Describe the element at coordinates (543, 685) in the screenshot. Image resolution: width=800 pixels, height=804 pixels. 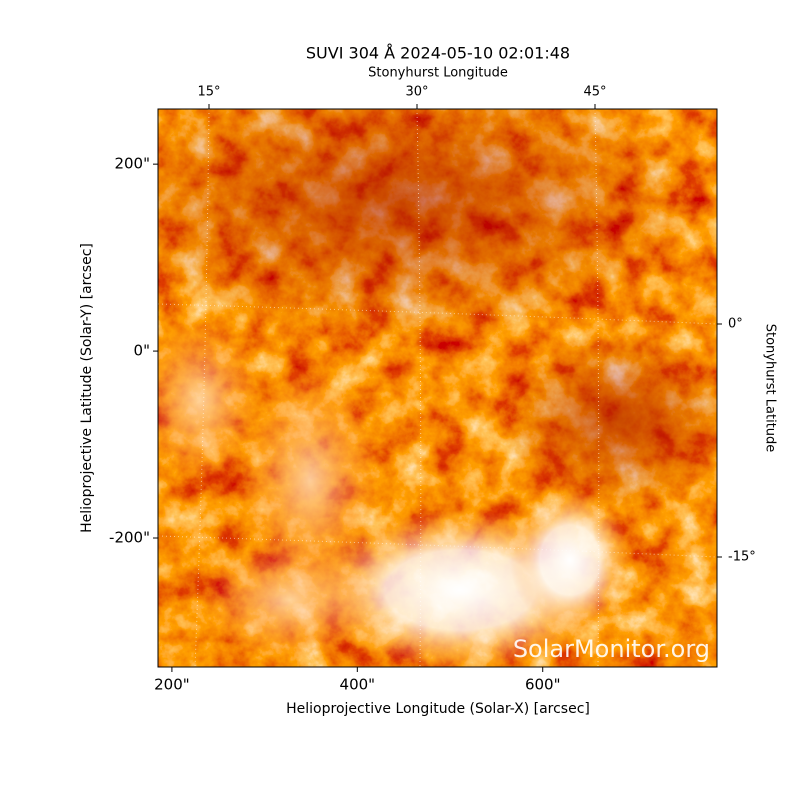
I see `x-tick-label: 600"` at that location.